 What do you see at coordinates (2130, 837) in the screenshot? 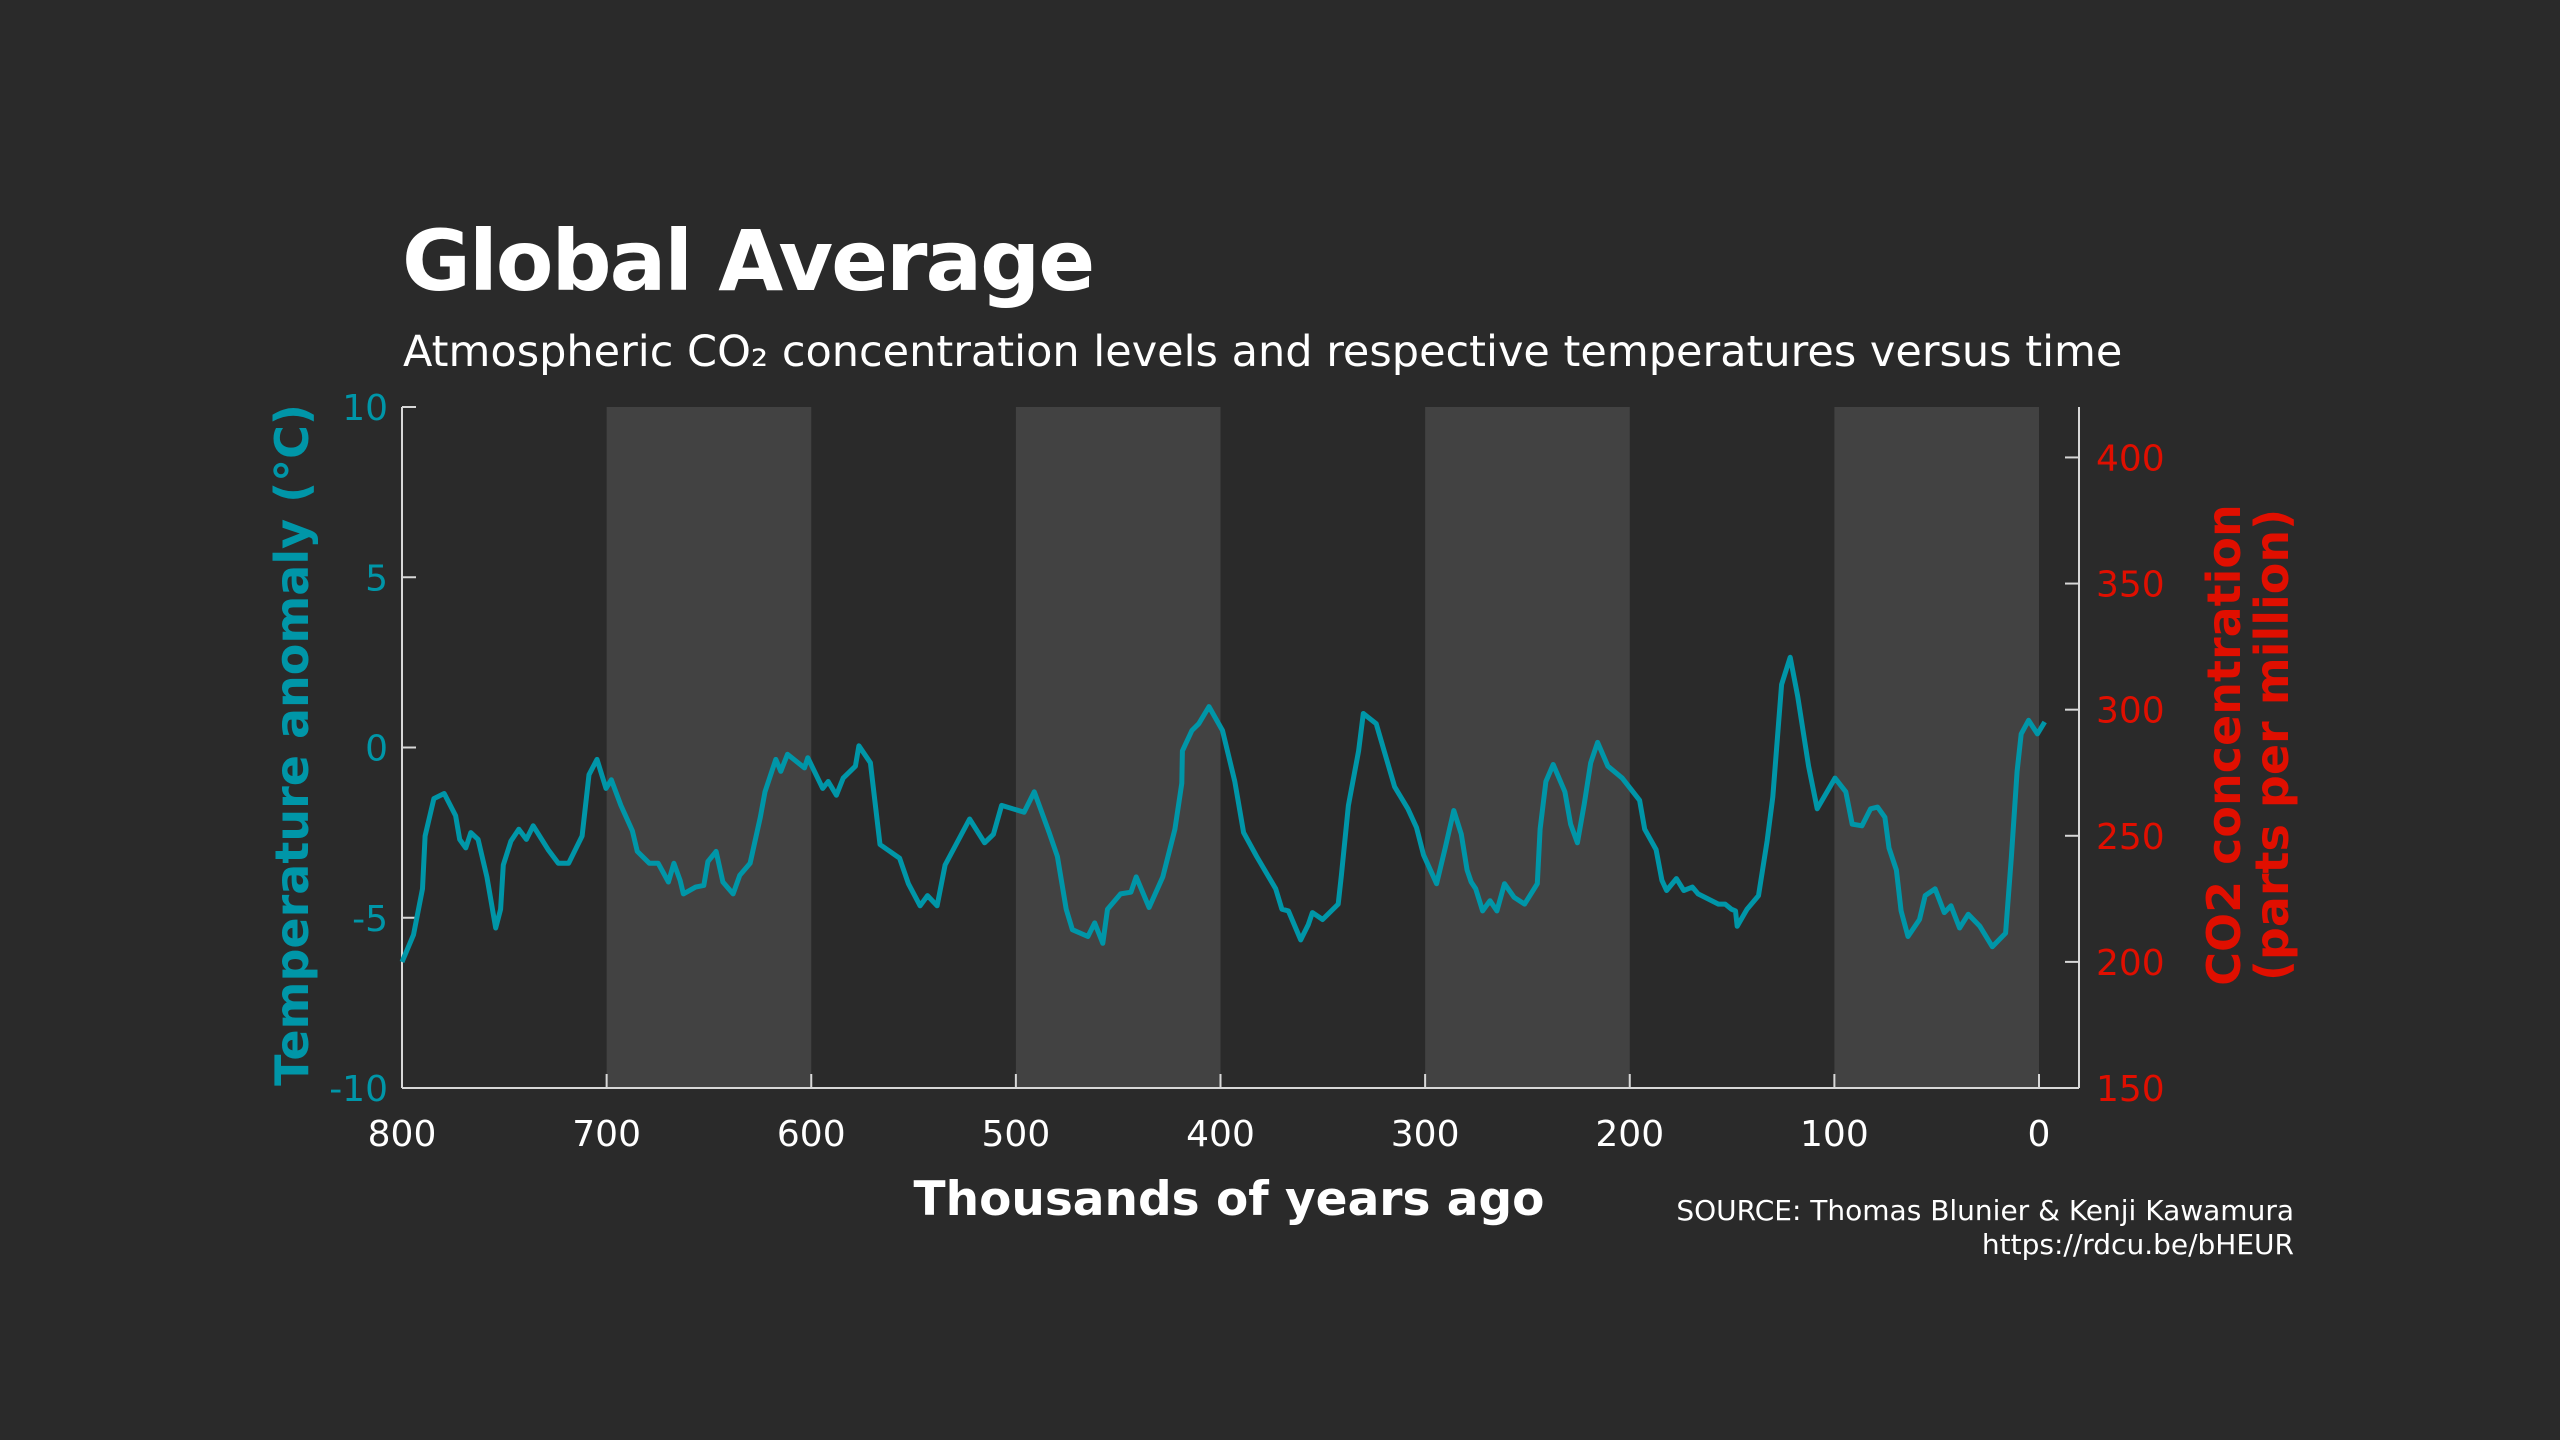
I see `y-right-tick-label: 250` at bounding box center [2130, 837].